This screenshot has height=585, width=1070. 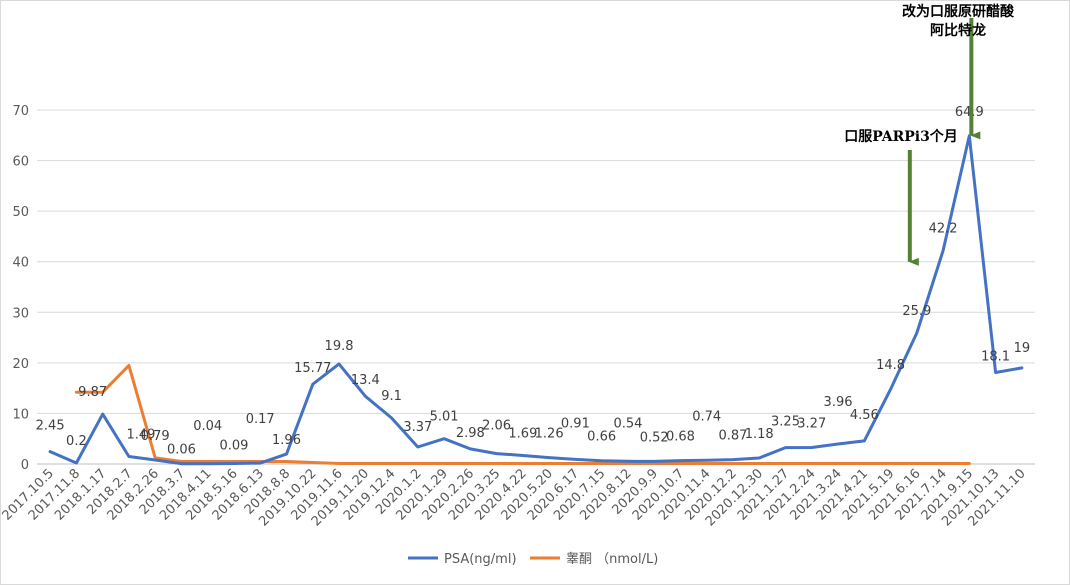 What do you see at coordinates (522, 414) in the screenshot?
I see `testosterone-series-line` at bounding box center [522, 414].